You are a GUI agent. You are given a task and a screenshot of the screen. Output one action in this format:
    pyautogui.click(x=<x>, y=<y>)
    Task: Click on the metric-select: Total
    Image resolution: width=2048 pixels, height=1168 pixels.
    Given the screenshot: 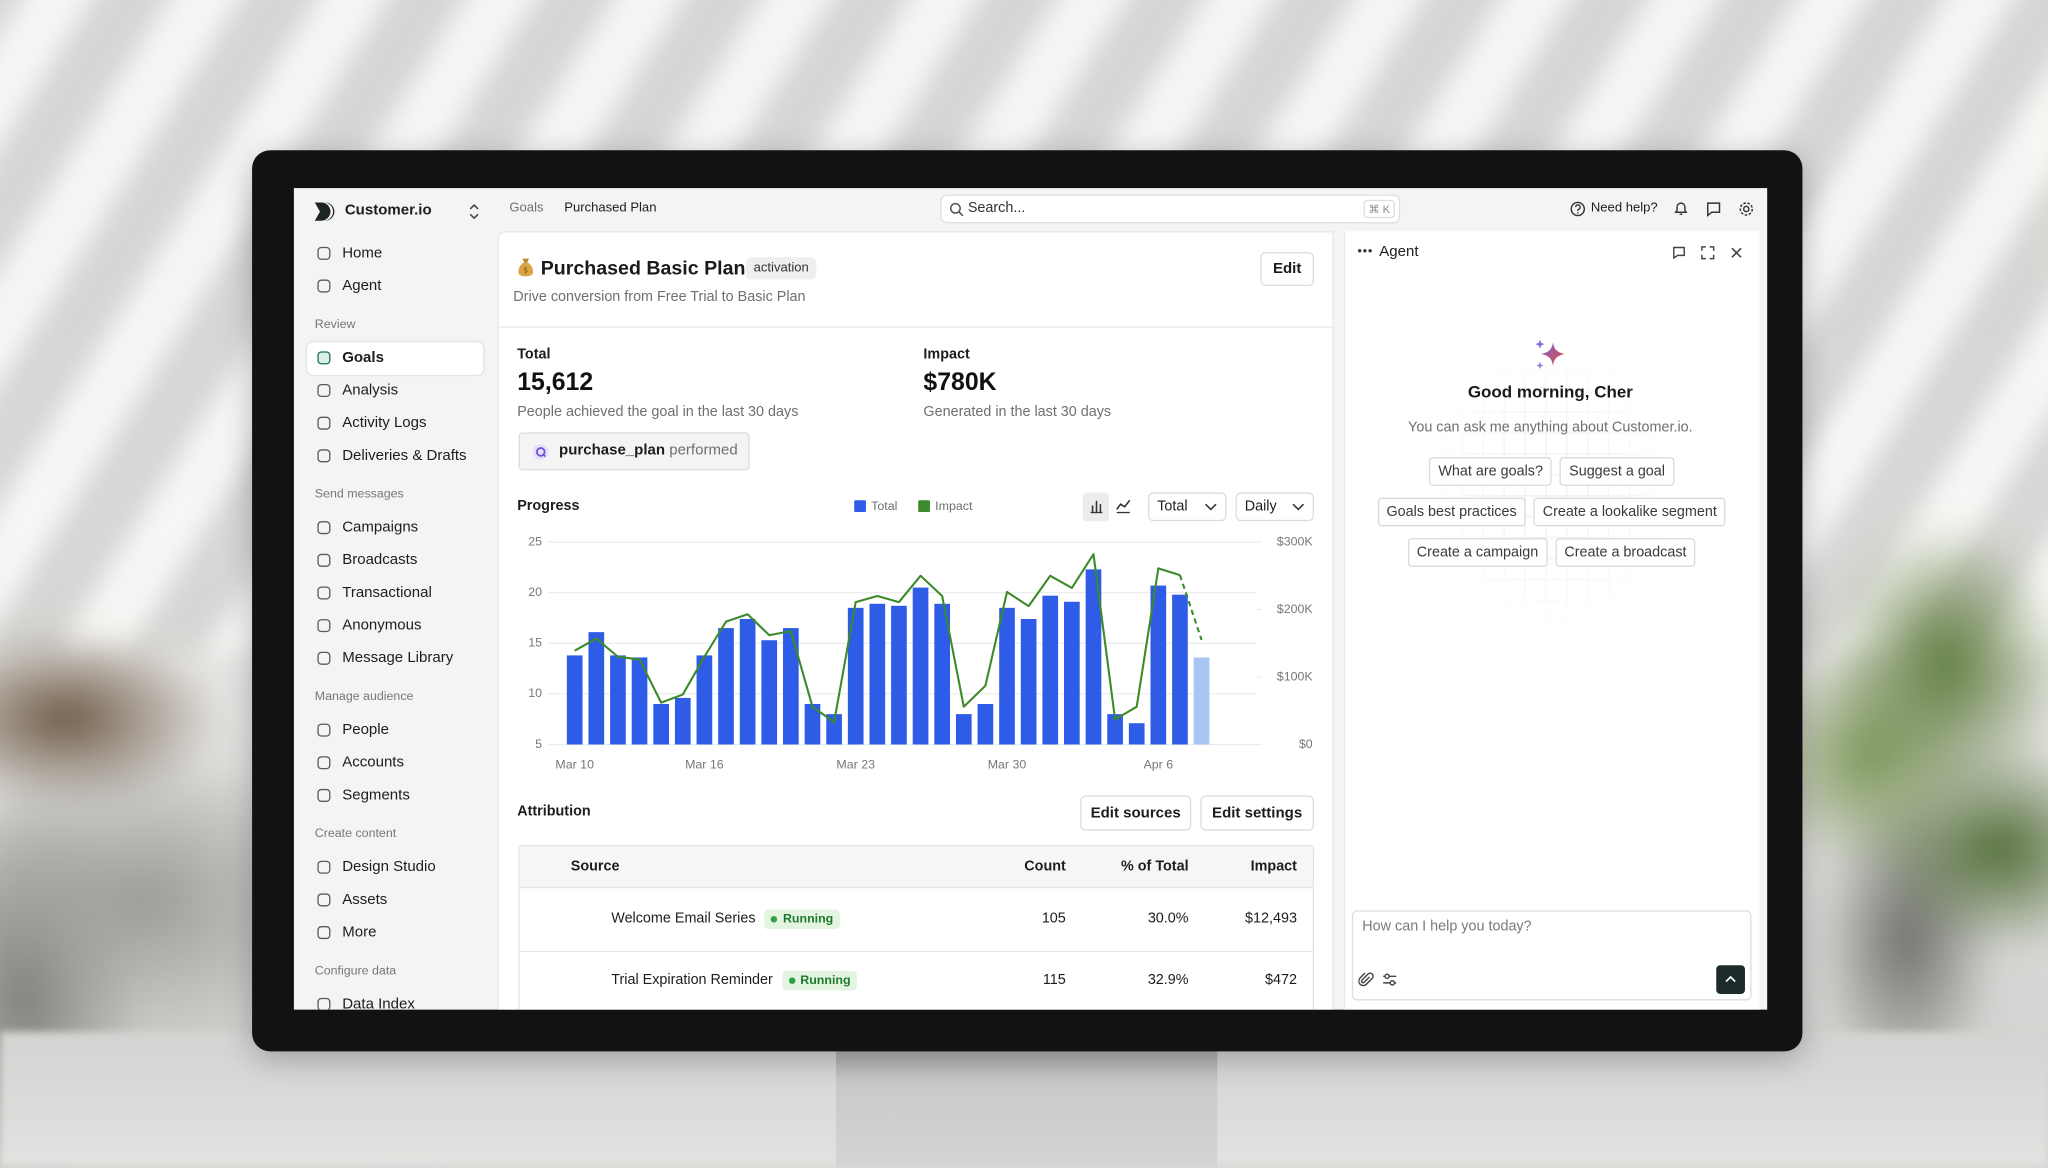 What is the action you would take?
    pyautogui.click(x=1187, y=507)
    